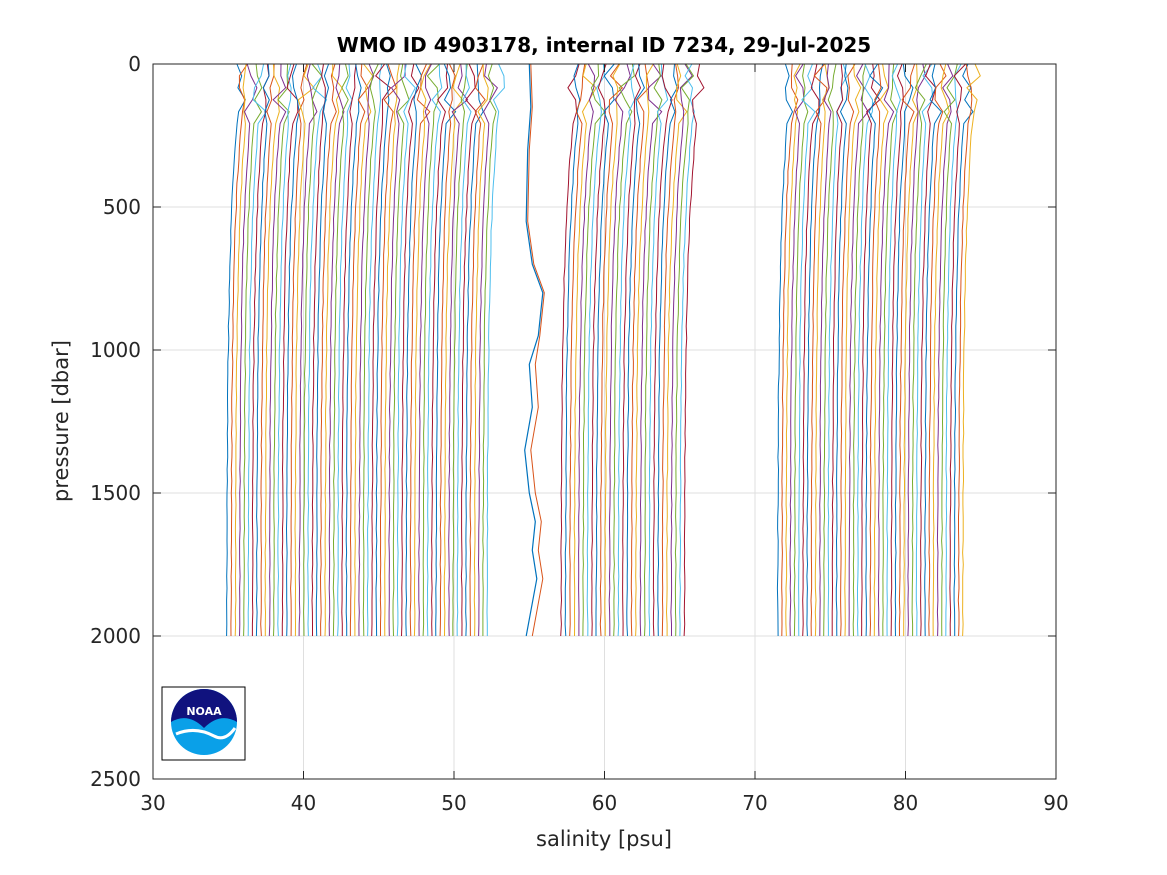 The height and width of the screenshot is (875, 1167). What do you see at coordinates (115, 493) in the screenshot?
I see `y-tick-label: 1500` at bounding box center [115, 493].